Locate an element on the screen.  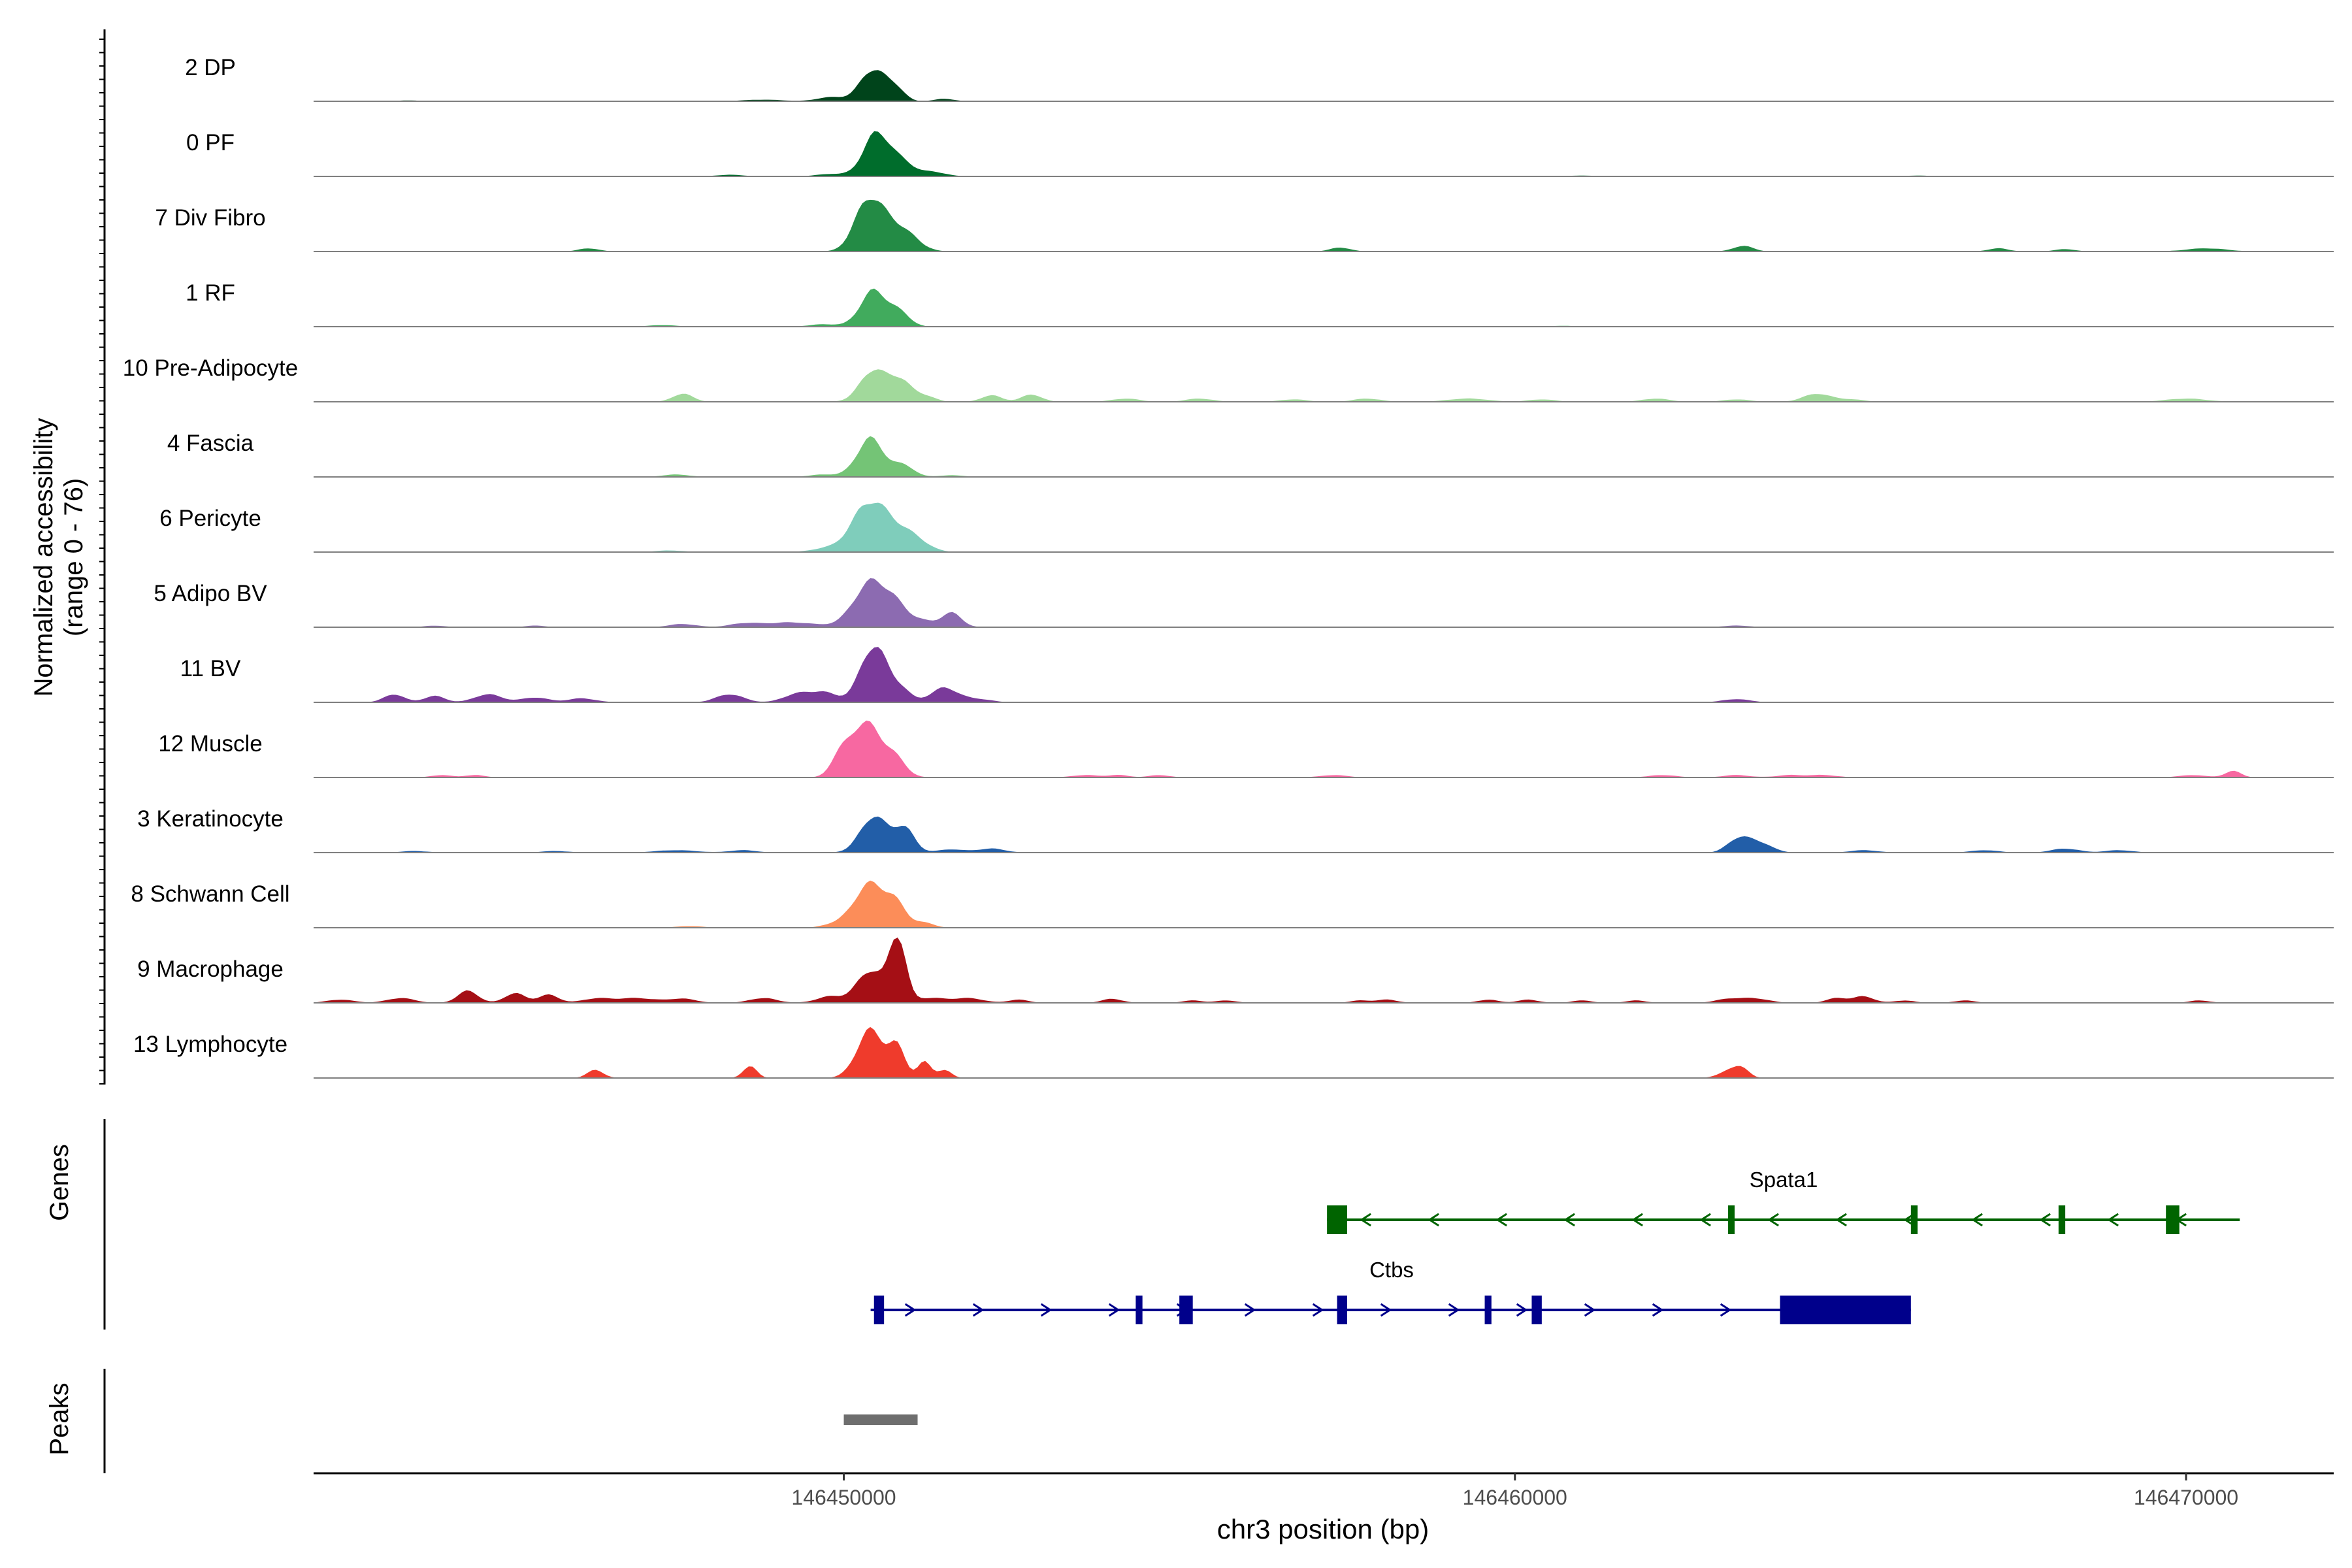
gene-spata1: Spata1 is located at coordinates (1783, 1201).